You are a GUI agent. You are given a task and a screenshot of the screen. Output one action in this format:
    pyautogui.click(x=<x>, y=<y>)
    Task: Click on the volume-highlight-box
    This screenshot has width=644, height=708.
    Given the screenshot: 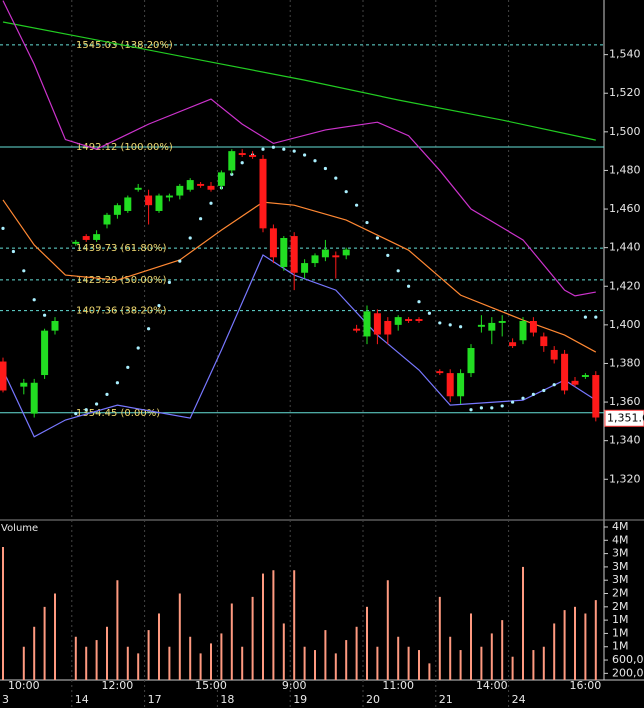 What is the action you would take?
    pyautogui.click(x=583, y=629)
    